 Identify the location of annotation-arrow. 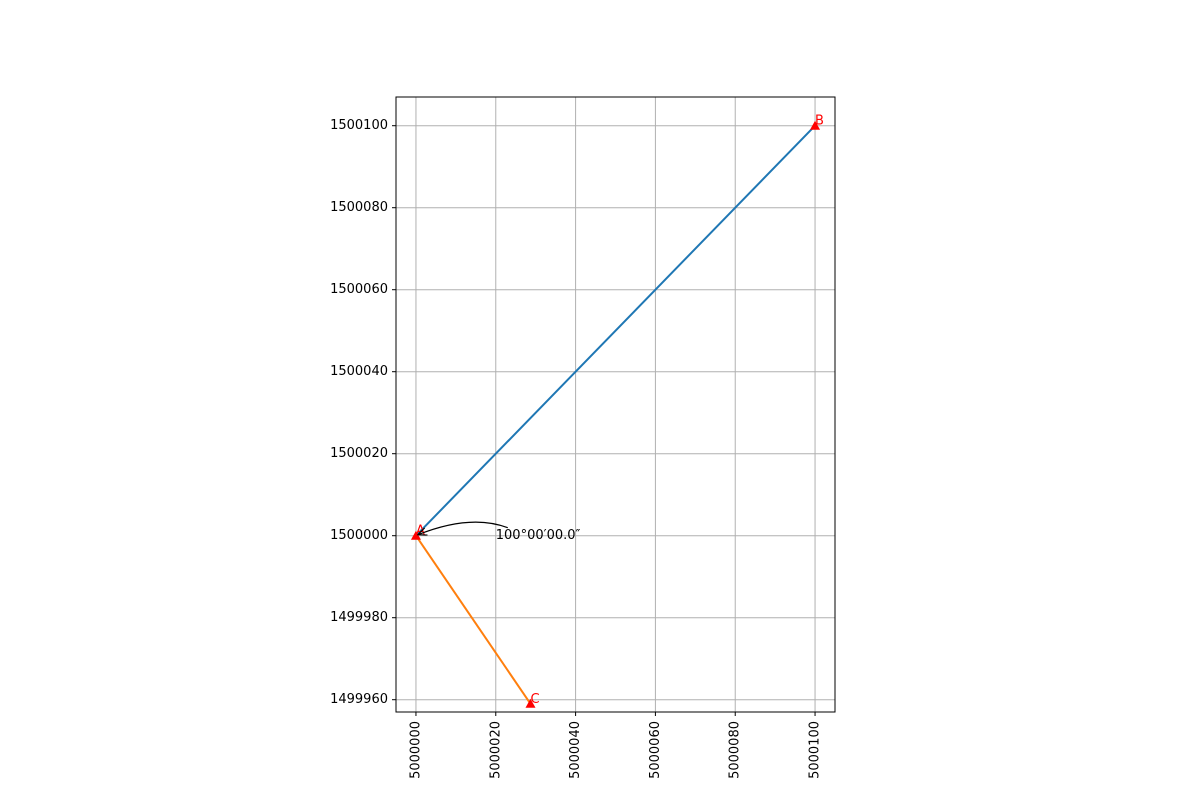
(463, 528).